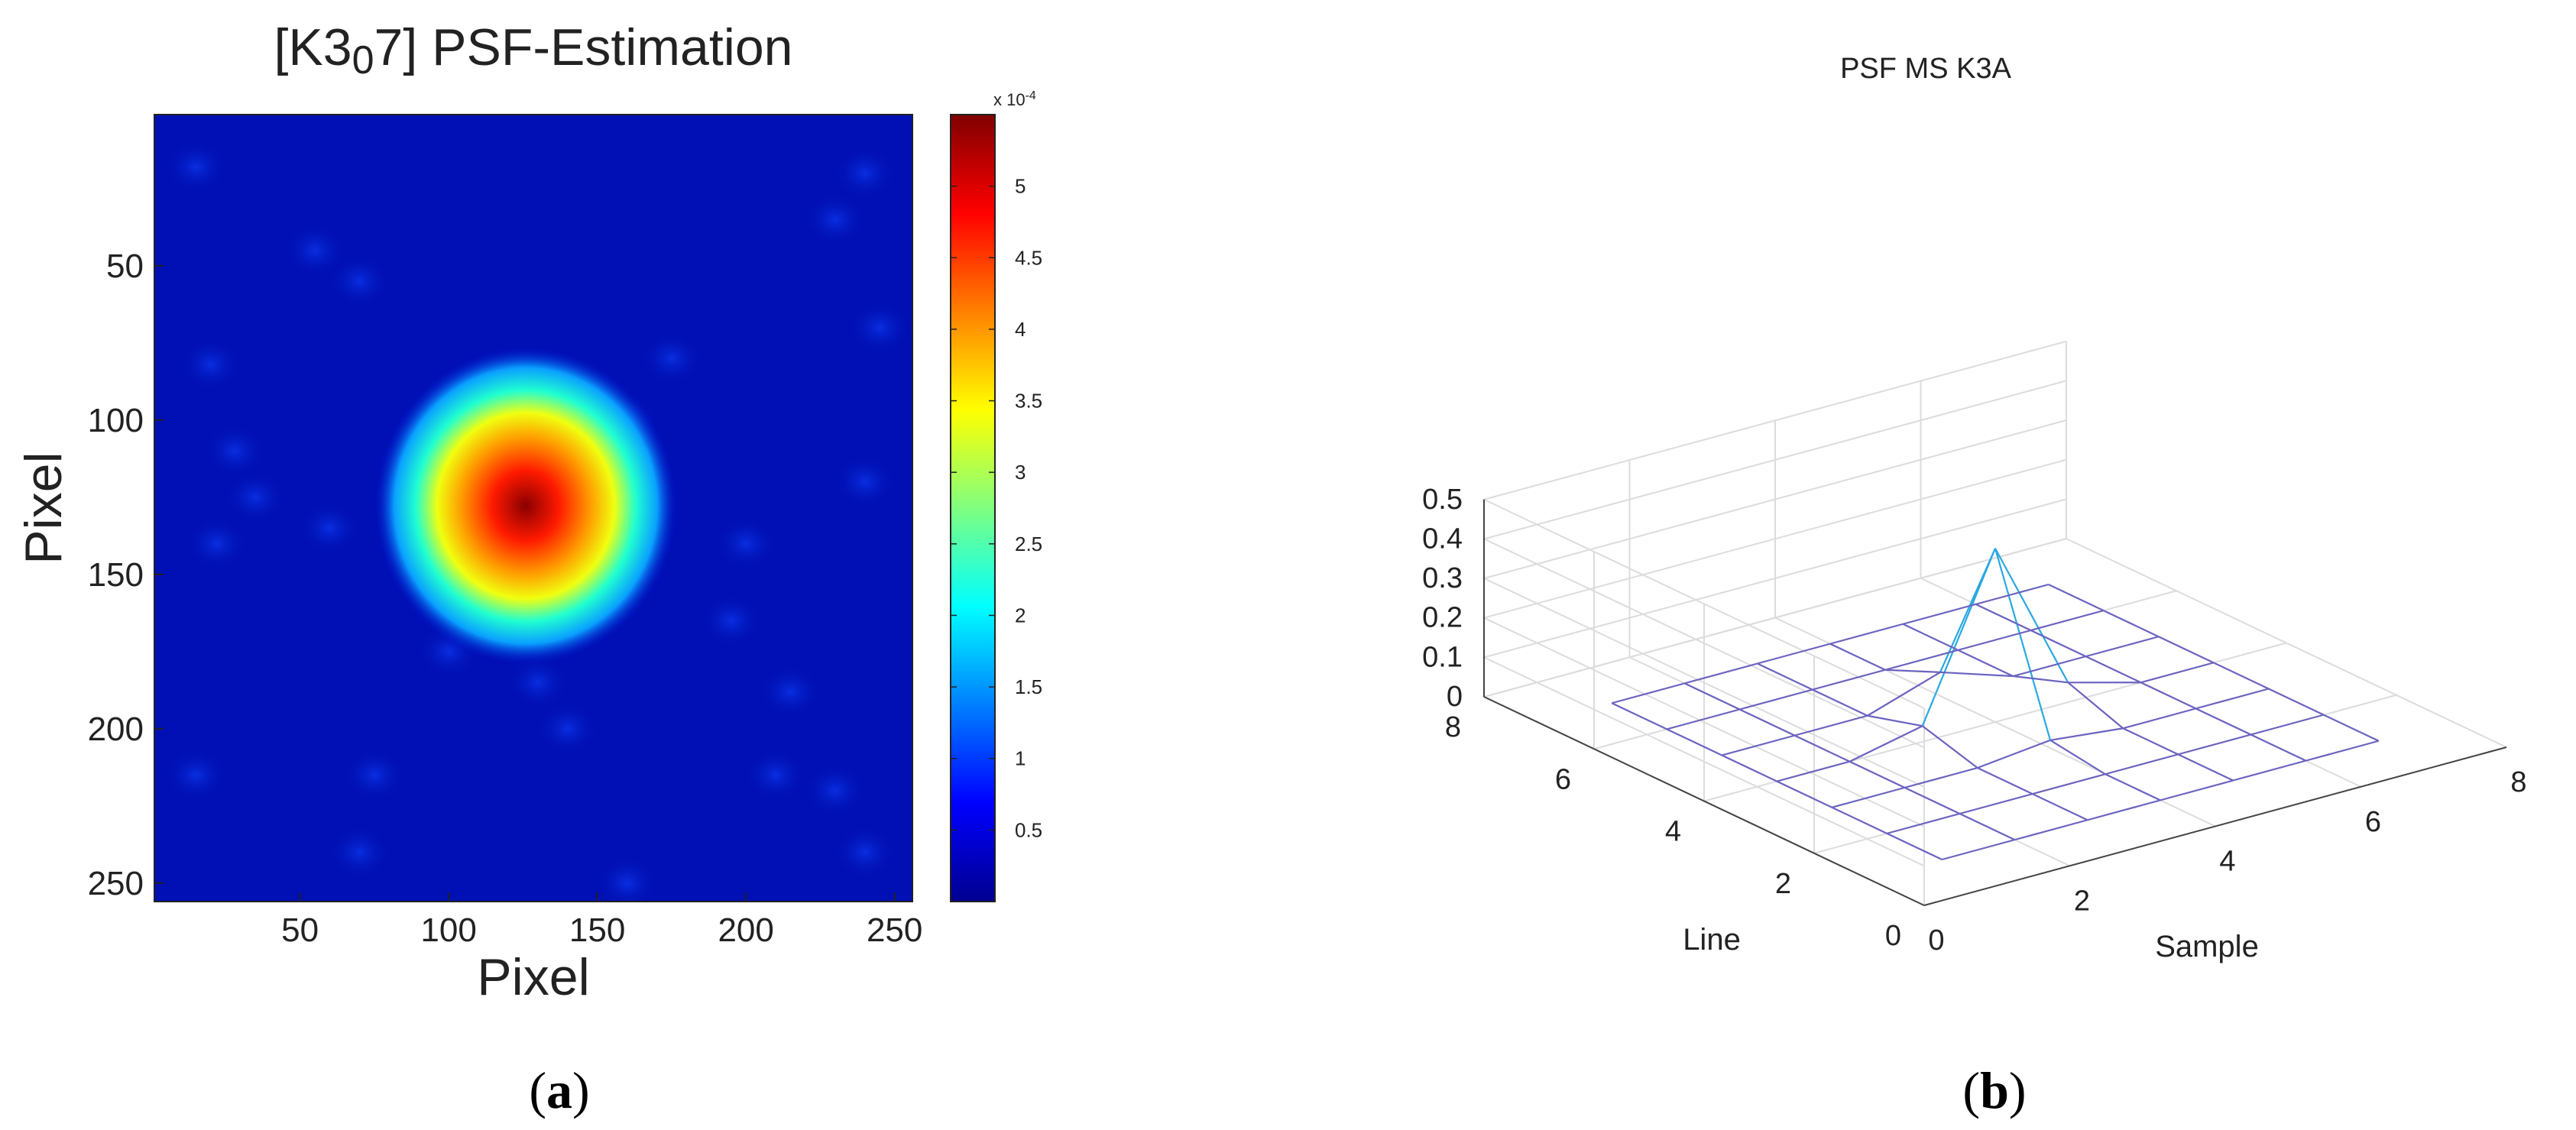  I want to click on heatmap-x-tick-label: 100, so click(448, 930).